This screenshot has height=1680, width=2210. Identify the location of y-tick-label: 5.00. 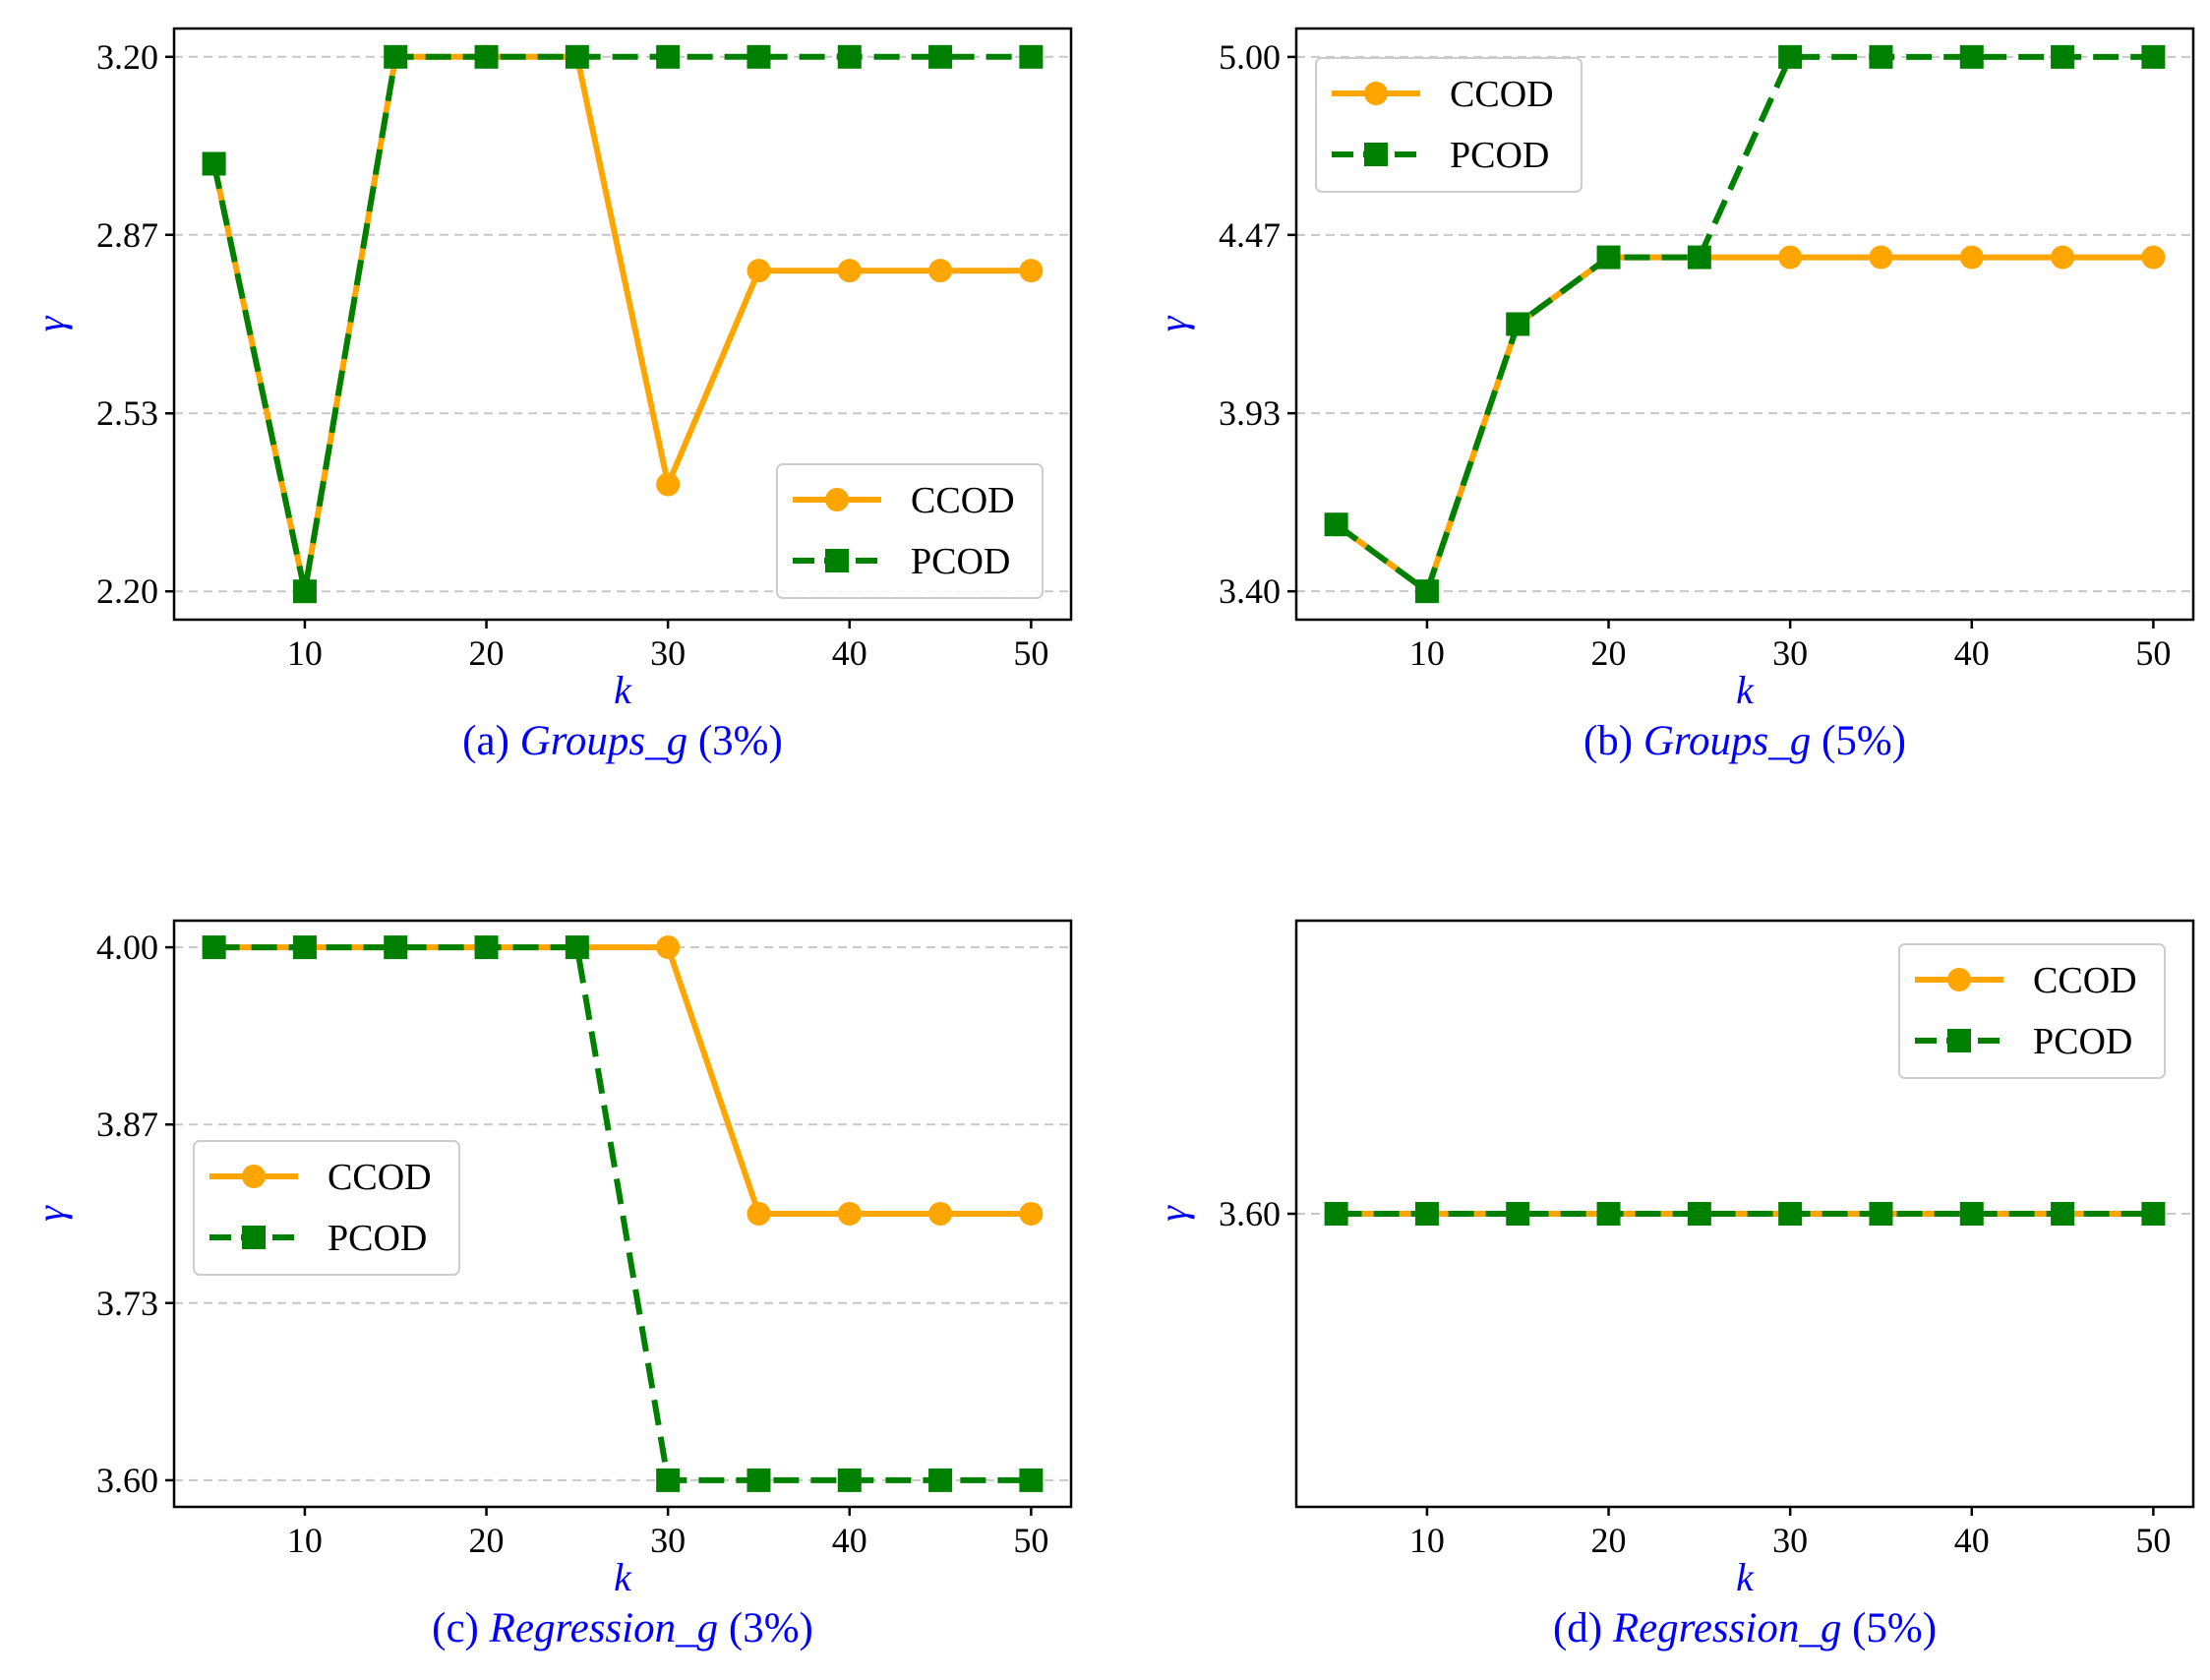
(1250, 57).